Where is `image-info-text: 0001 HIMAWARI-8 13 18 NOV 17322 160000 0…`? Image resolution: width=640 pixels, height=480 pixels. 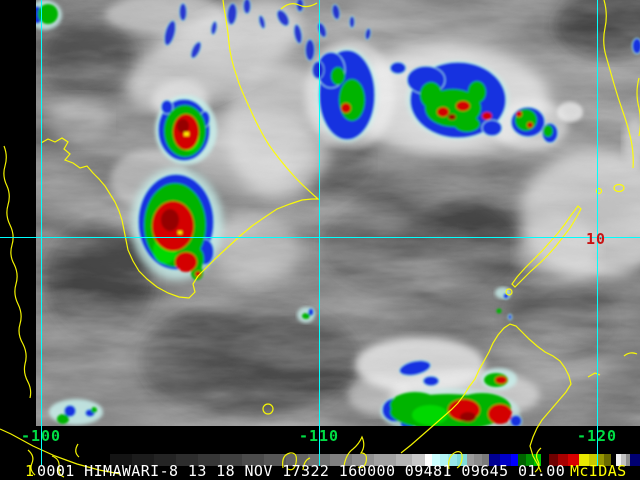 image-info-text: 0001 HIMAWARI-8 13 18 NOV 17322 160000 0… is located at coordinates (301, 471).